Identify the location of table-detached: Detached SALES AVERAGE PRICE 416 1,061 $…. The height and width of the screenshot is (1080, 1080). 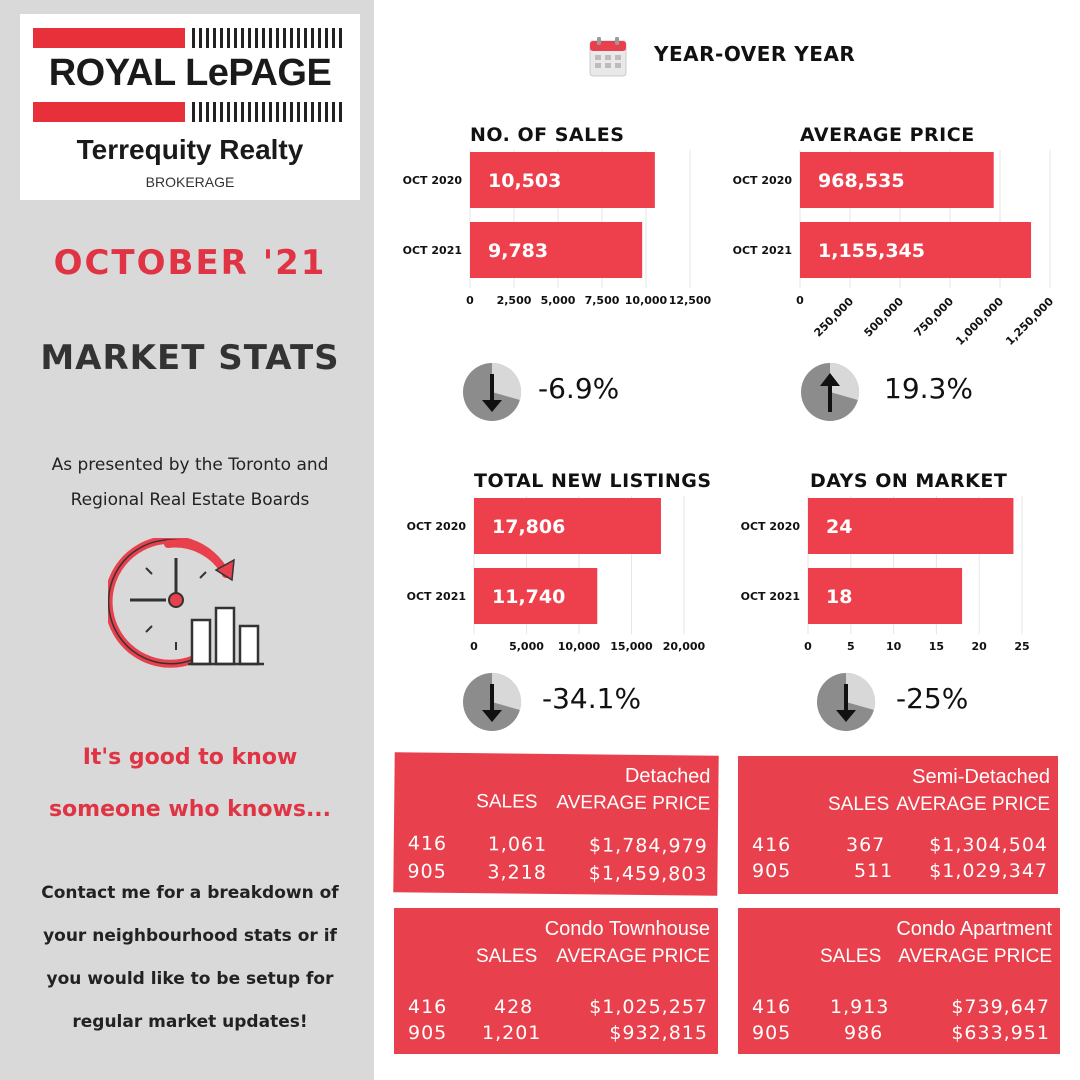
(556, 824).